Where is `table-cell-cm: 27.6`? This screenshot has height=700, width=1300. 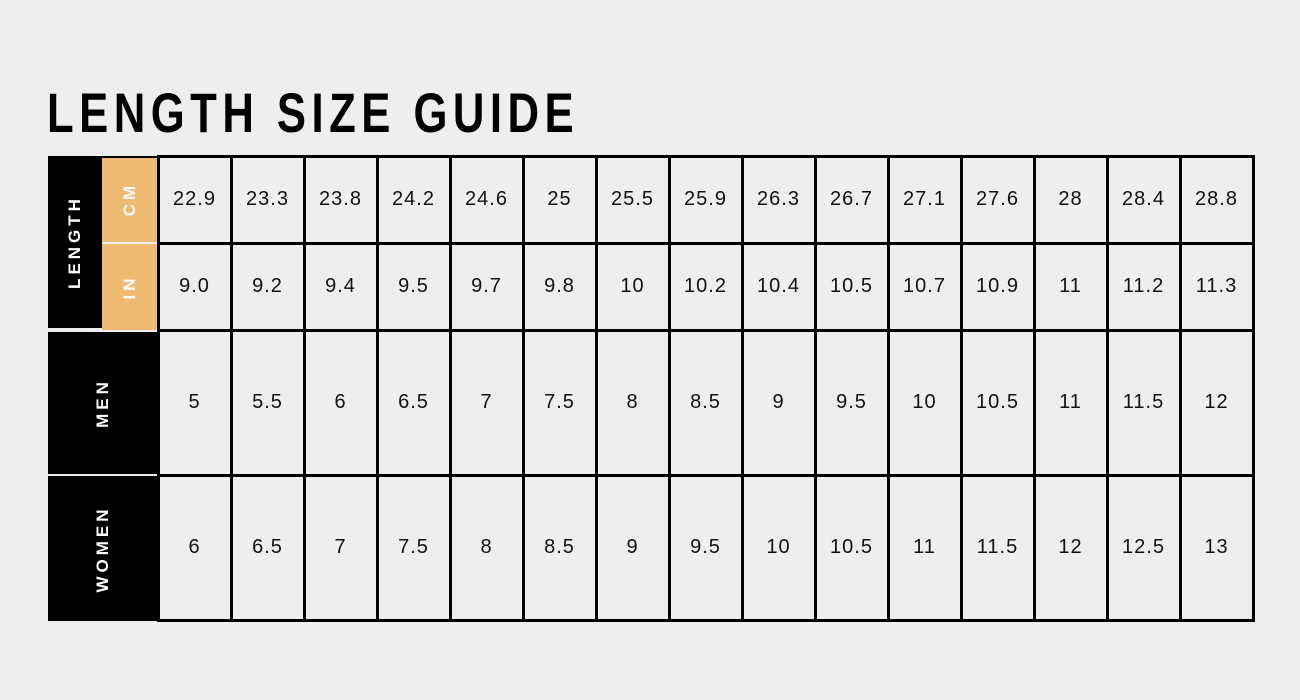 table-cell-cm: 27.6 is located at coordinates (997, 199).